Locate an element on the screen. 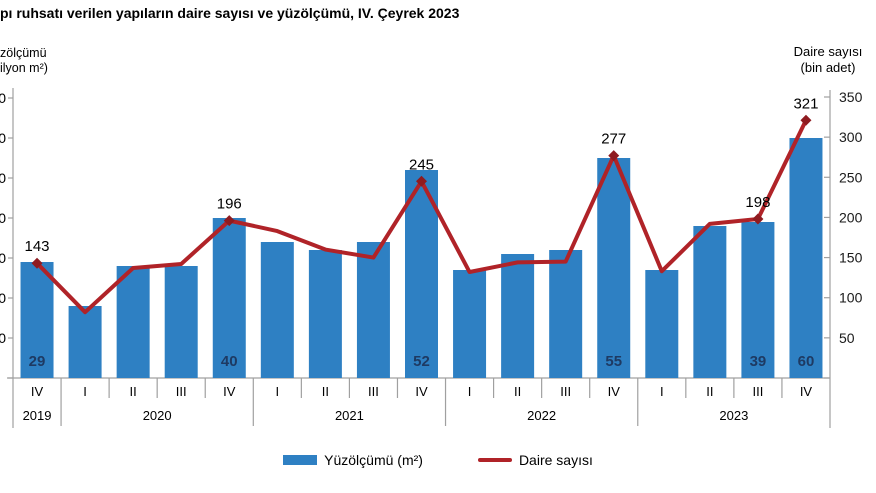 The image size is (876, 493). bar-swatch-icon is located at coordinates (300, 460).